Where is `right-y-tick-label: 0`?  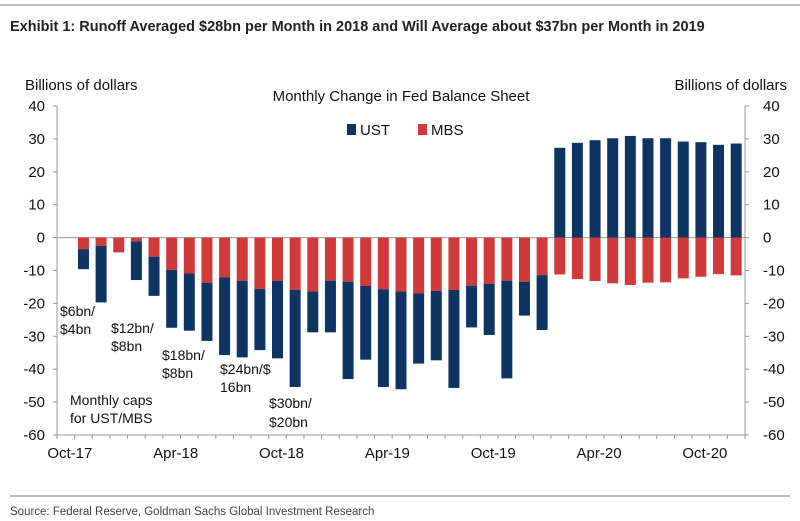 right-y-tick-label: 0 is located at coordinates (767, 238).